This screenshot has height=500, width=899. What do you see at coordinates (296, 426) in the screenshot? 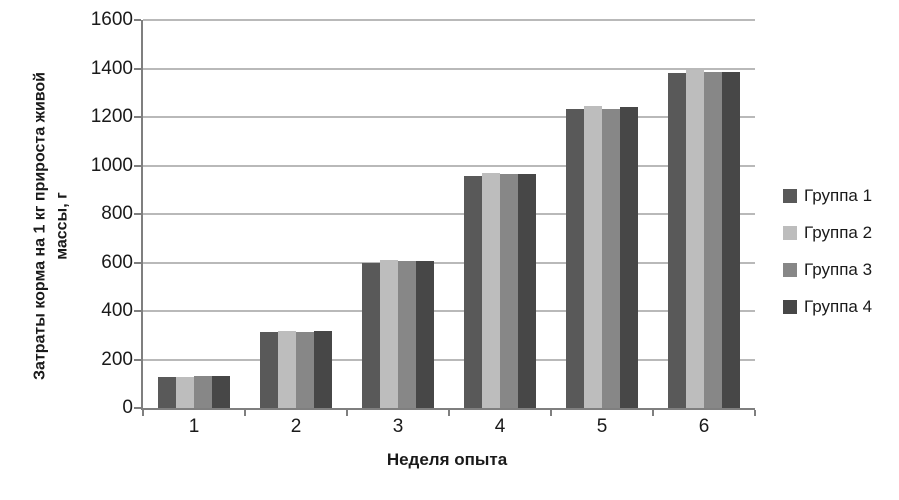
I see `x-tick-label: 2` at bounding box center [296, 426].